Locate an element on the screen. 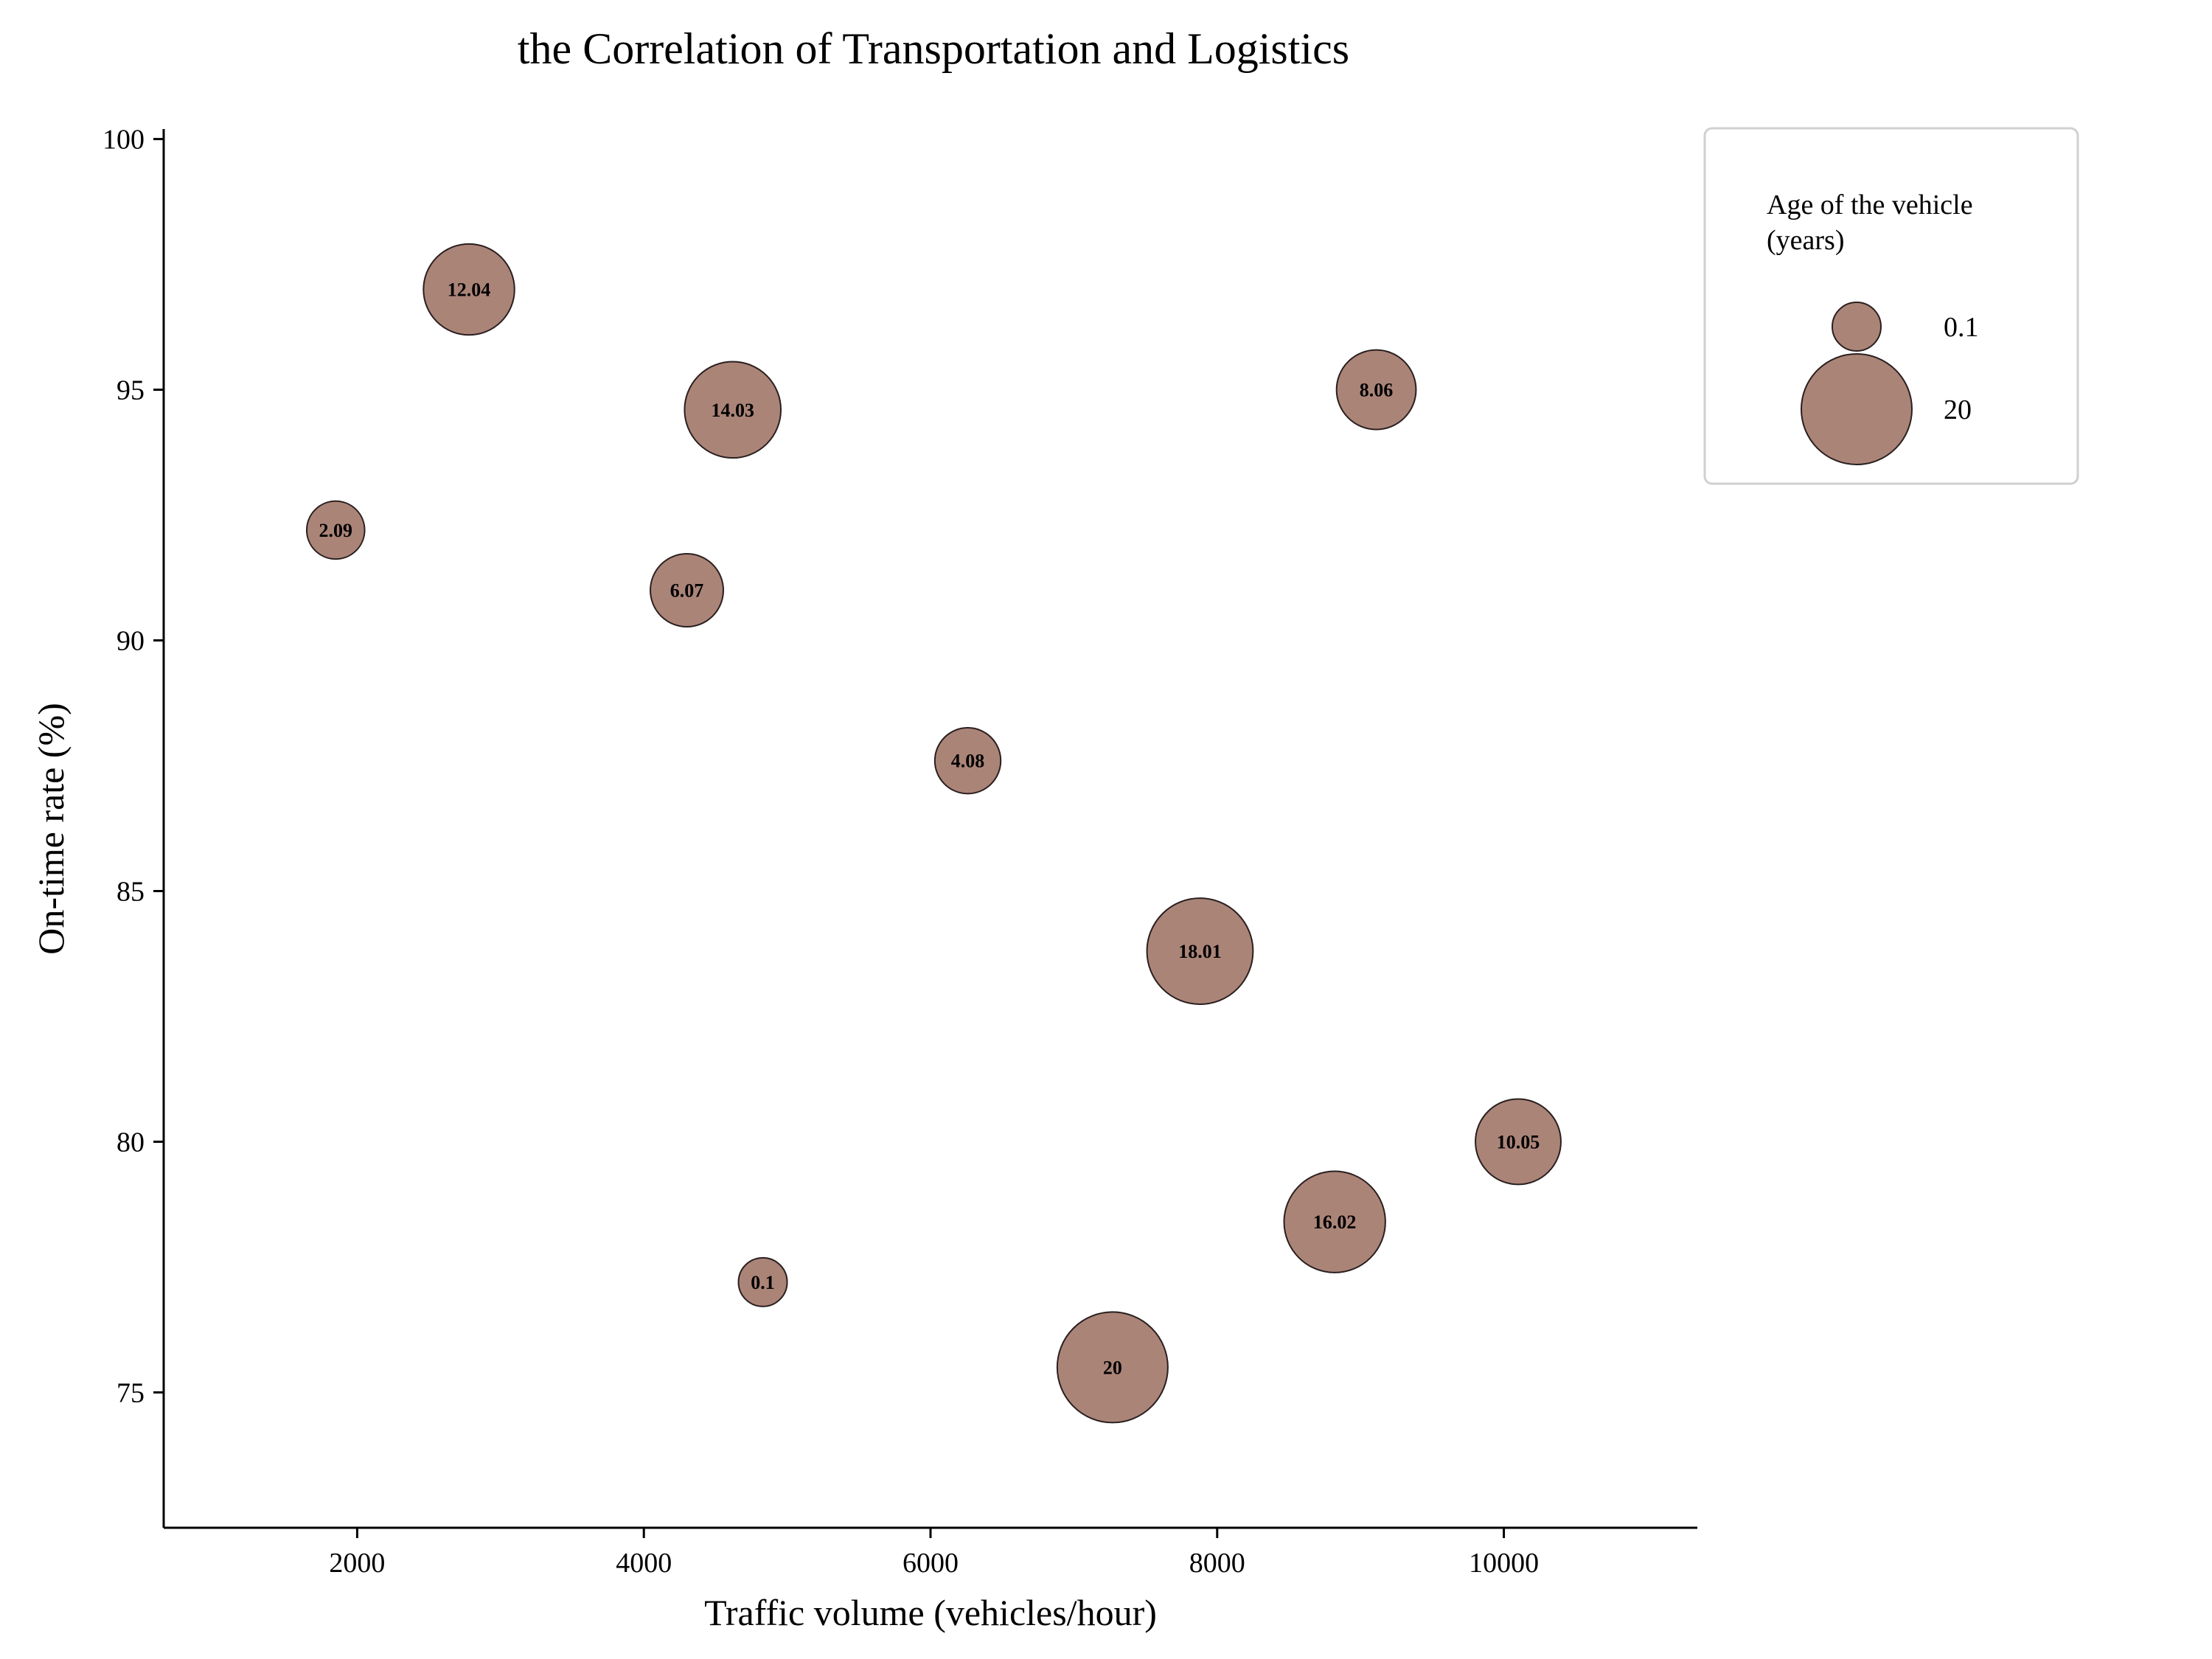 The height and width of the screenshot is (1659, 2212). bubble-data-label: 20 is located at coordinates (1112, 1367).